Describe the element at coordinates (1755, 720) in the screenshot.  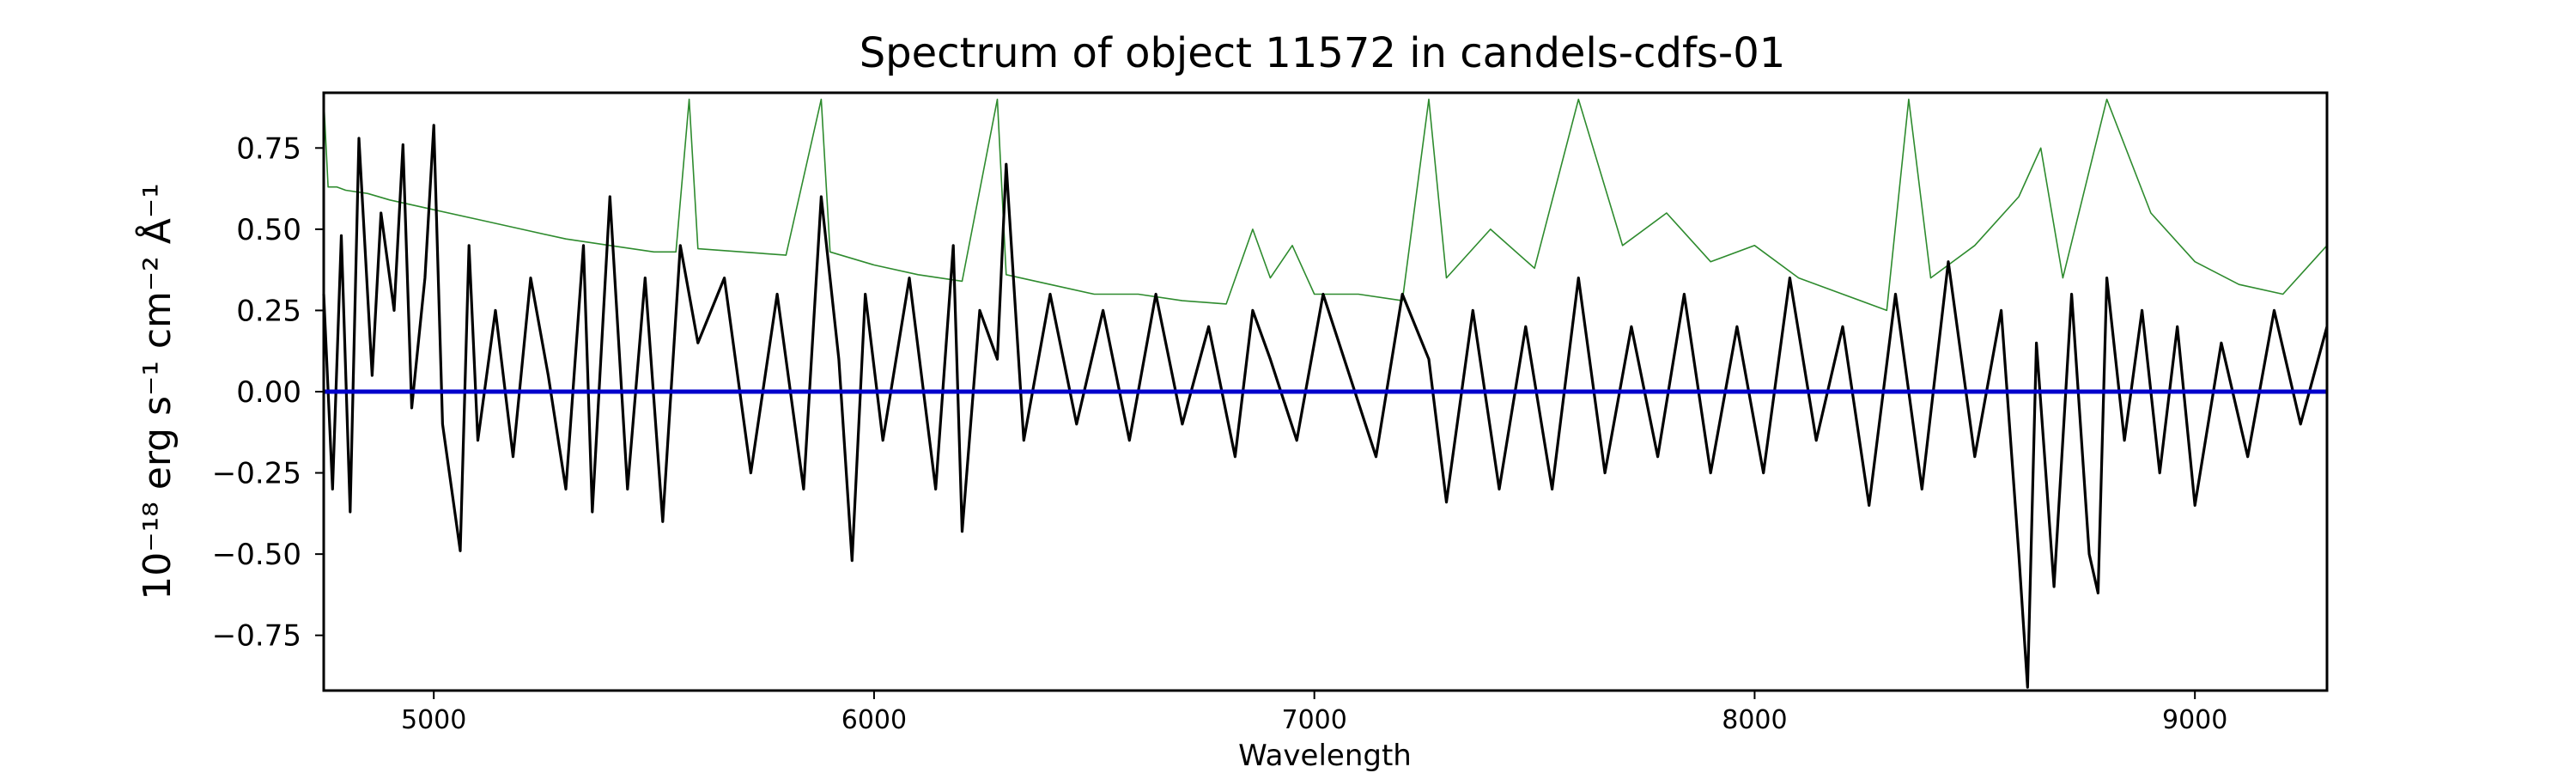
I see `x-tick-label: 8000` at that location.